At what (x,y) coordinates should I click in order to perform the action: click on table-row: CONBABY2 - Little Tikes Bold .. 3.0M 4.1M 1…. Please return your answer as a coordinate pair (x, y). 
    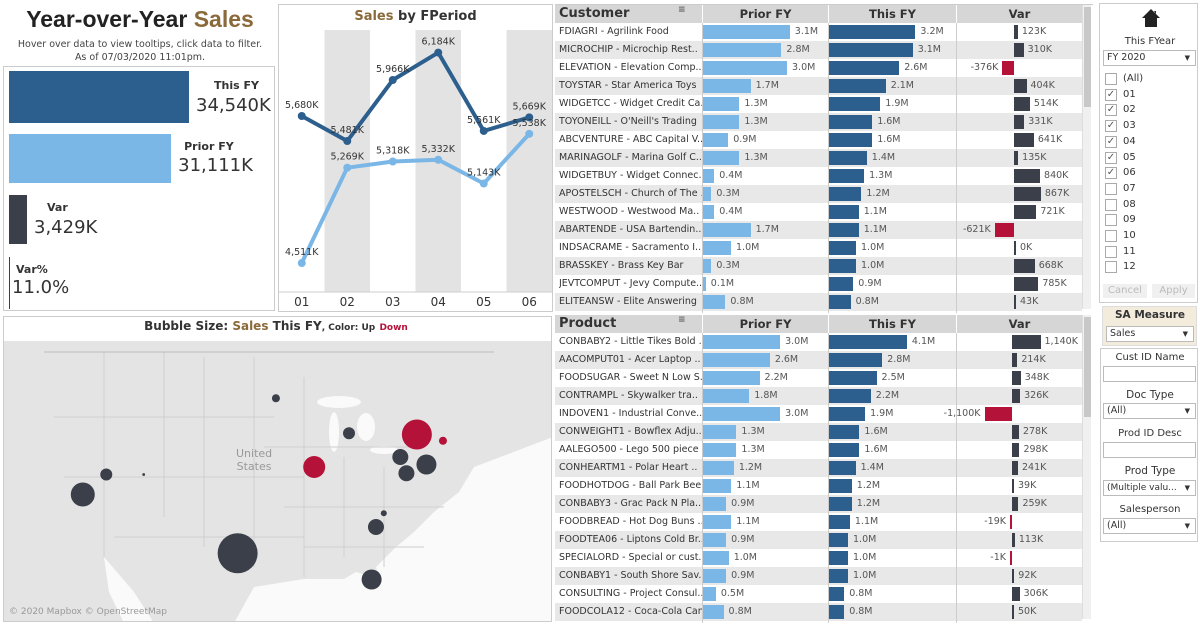
    Looking at the image, I should click on (818, 342).